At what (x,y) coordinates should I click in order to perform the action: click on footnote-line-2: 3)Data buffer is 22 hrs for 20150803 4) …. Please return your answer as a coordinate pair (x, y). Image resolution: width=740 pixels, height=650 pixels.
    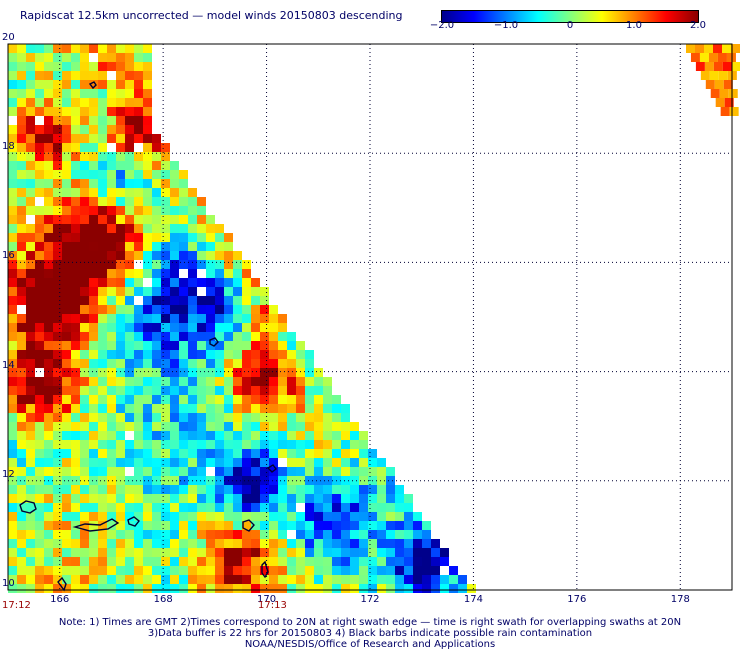
    Looking at the image, I should click on (370, 633).